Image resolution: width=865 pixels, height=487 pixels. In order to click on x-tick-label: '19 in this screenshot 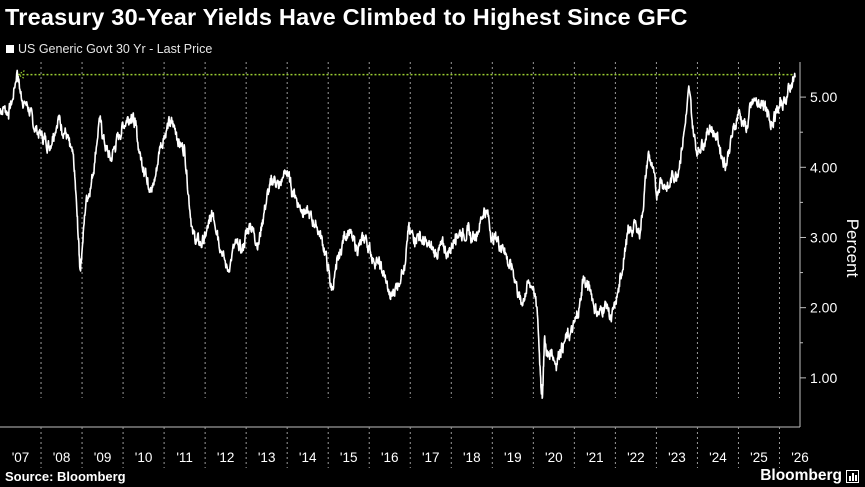, I will do `click(513, 457)`.